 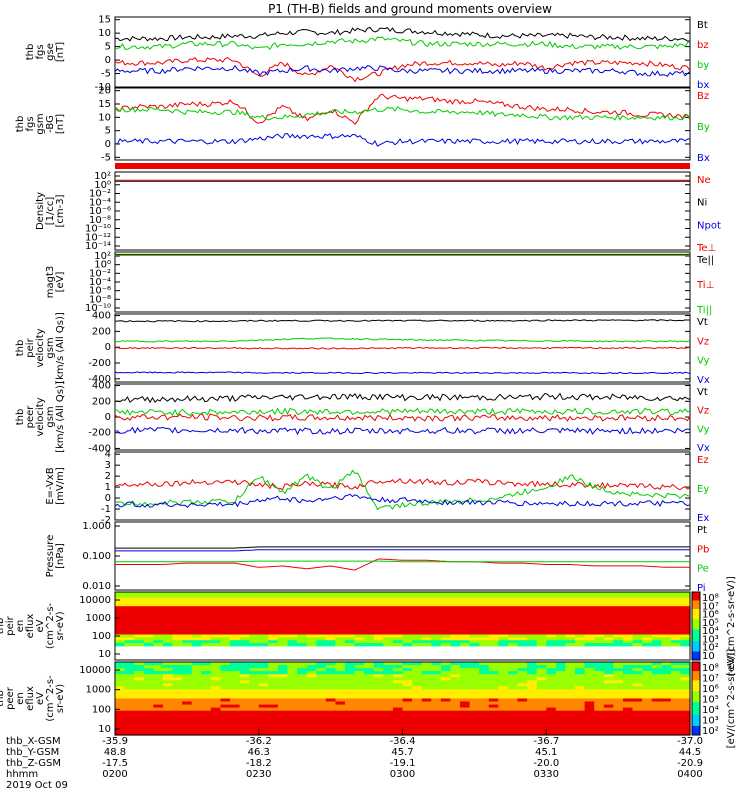 What do you see at coordinates (703, 429) in the screenshot?
I see `legend-Vy: Vy` at bounding box center [703, 429].